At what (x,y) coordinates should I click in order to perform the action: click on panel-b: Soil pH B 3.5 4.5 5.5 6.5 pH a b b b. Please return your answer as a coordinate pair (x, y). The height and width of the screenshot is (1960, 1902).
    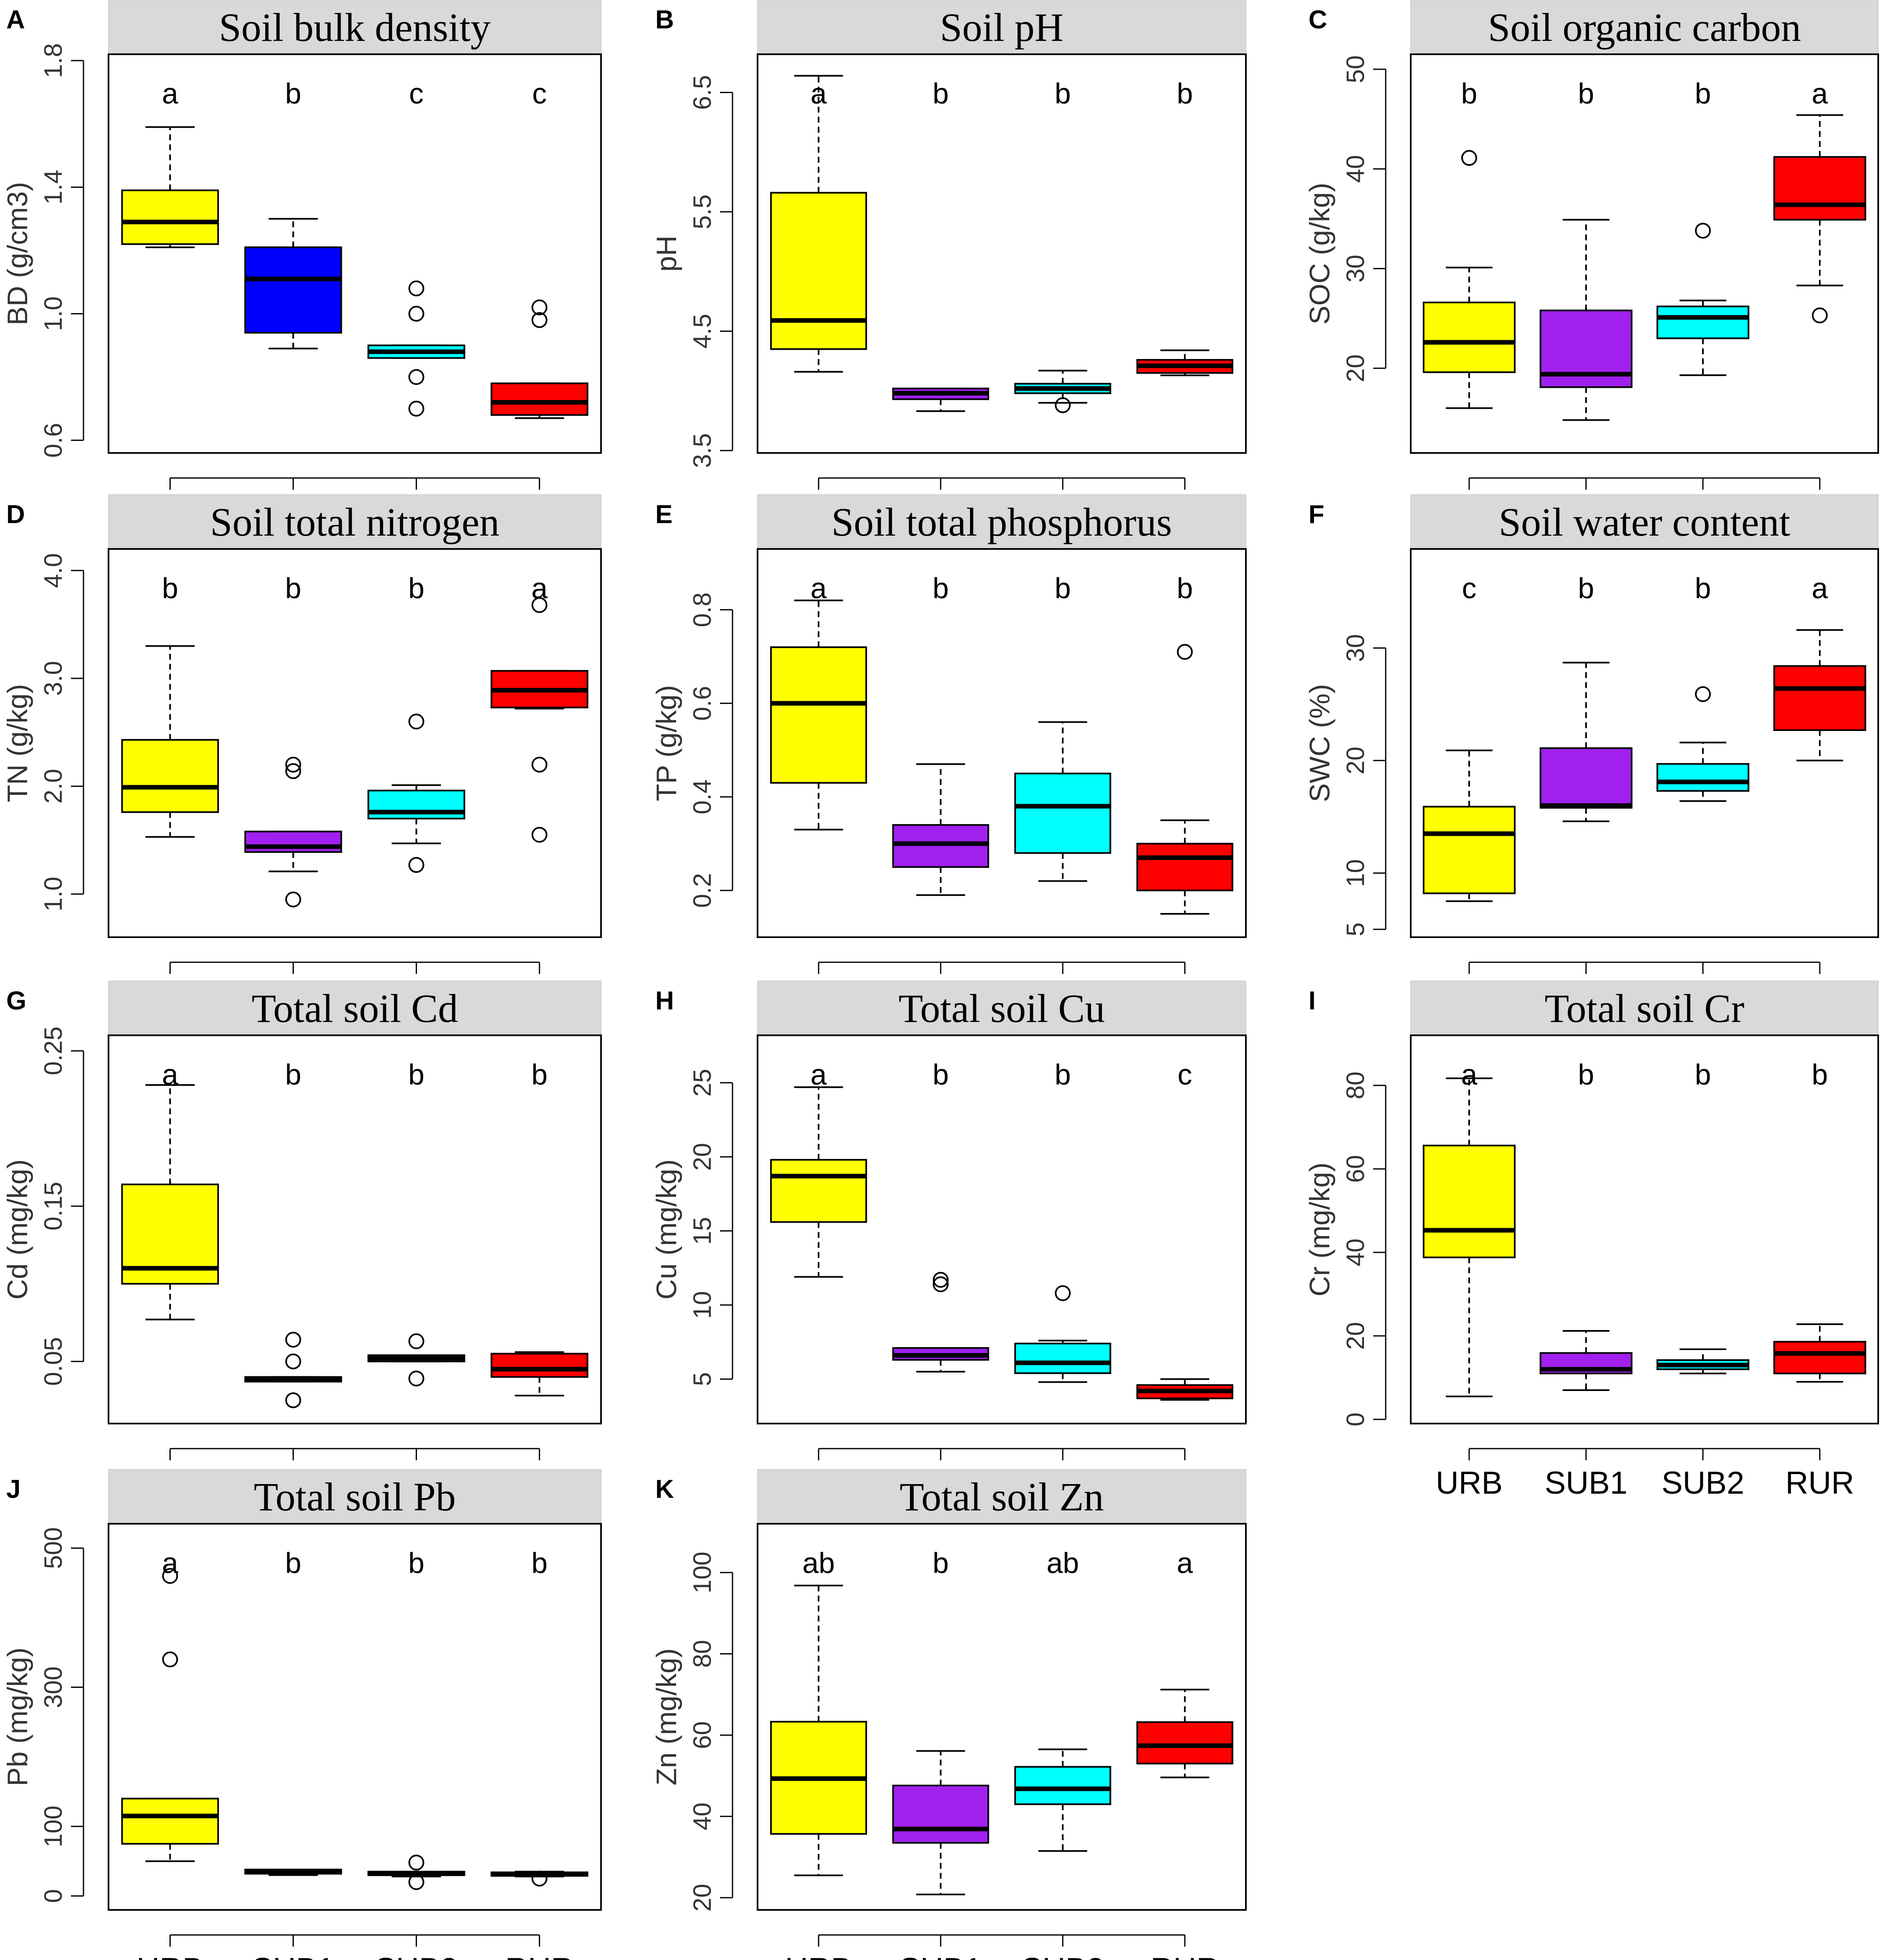
    Looking at the image, I should click on (949, 245).